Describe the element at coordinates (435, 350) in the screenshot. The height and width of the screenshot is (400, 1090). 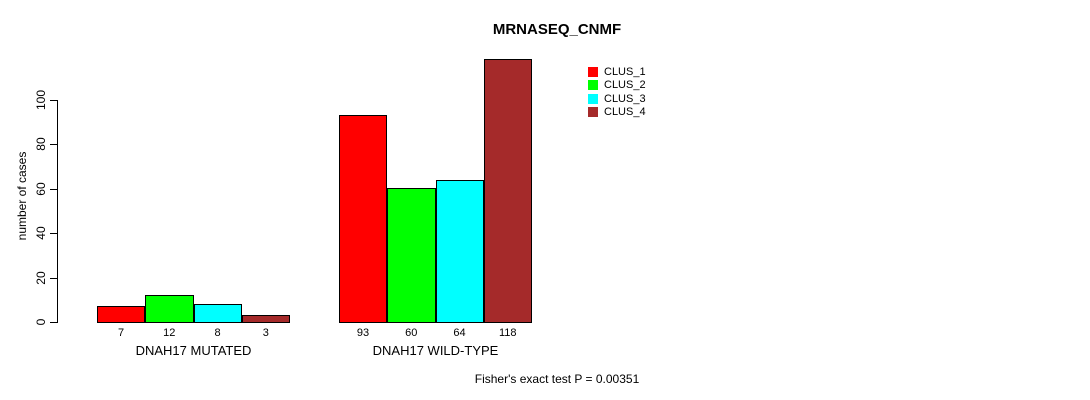
I see `category-label: DNAH17 WILD-TYPE` at that location.